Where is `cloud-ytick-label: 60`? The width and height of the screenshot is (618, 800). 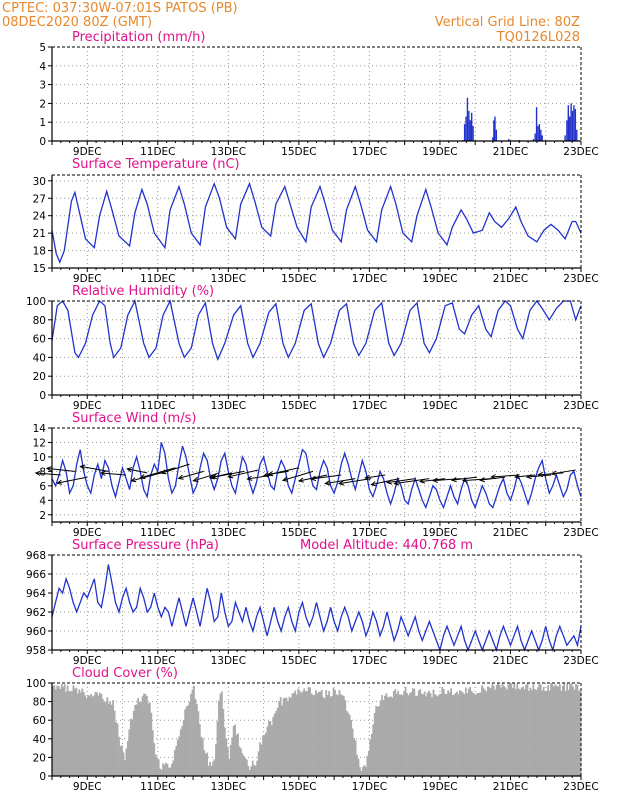 cloud-ytick-label: 60 is located at coordinates (39, 721).